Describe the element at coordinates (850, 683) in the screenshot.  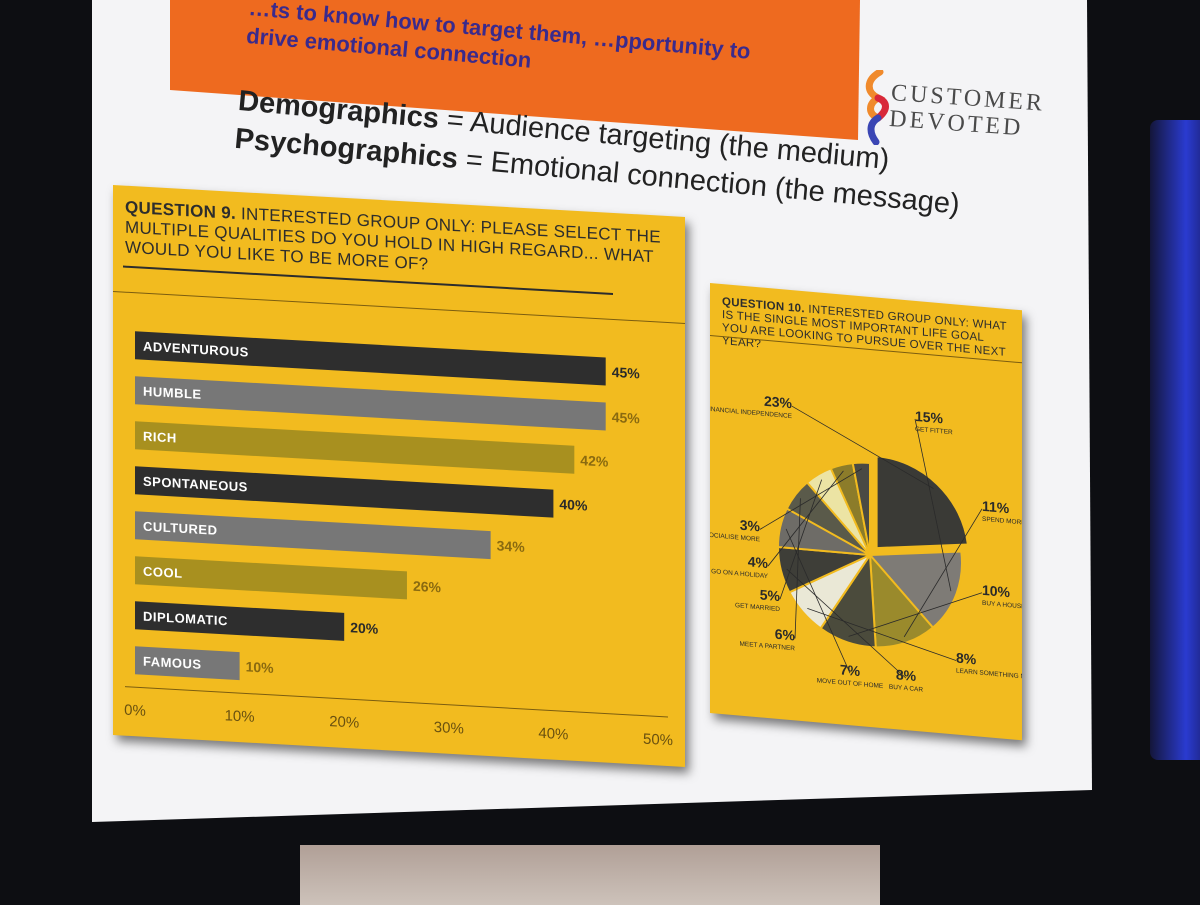
I see `slice-name-label: MOVE OUT OF HOME` at that location.